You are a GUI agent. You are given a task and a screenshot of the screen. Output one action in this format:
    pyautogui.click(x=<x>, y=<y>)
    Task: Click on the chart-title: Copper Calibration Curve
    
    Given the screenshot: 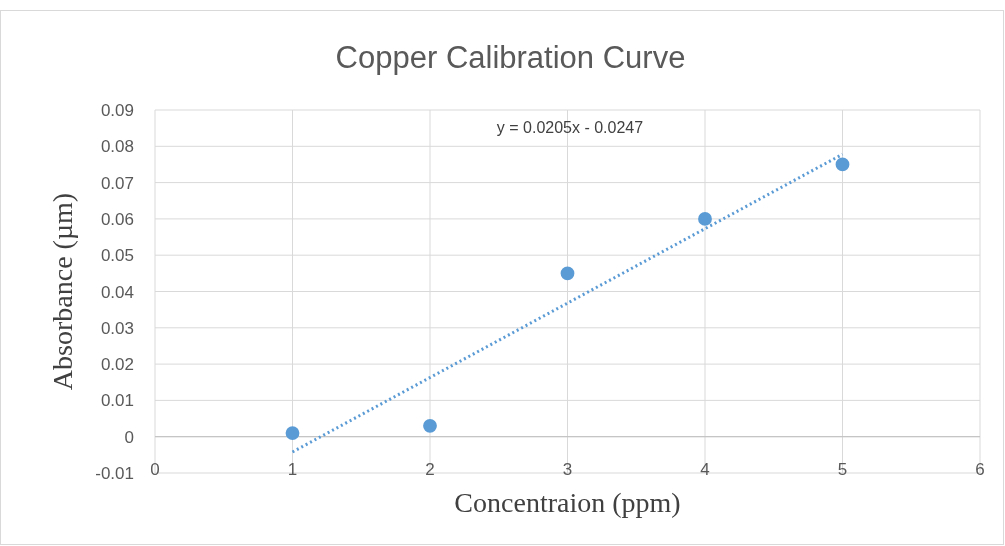 What is the action you would take?
    pyautogui.click(x=510, y=57)
    